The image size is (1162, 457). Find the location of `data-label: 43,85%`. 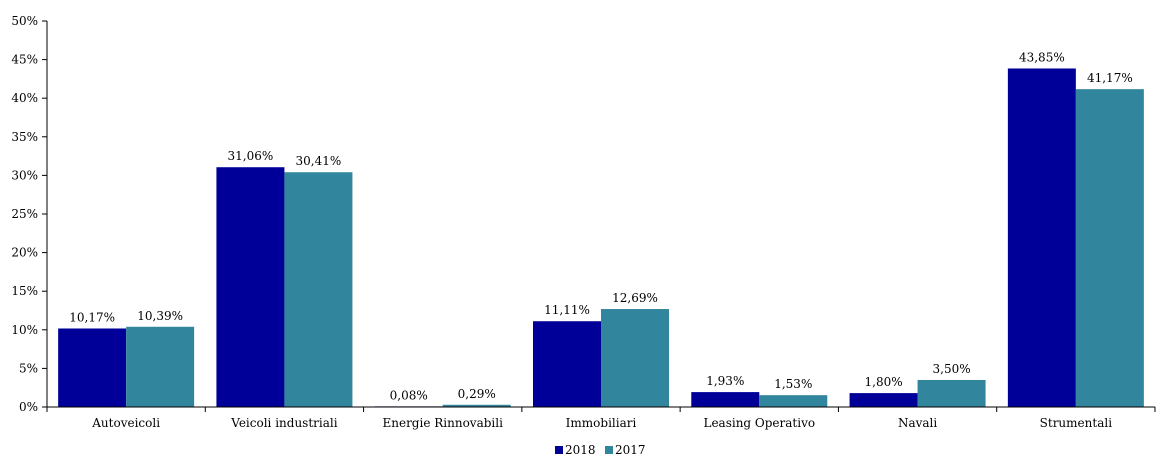

data-label: 43,85% is located at coordinates (1042, 57).